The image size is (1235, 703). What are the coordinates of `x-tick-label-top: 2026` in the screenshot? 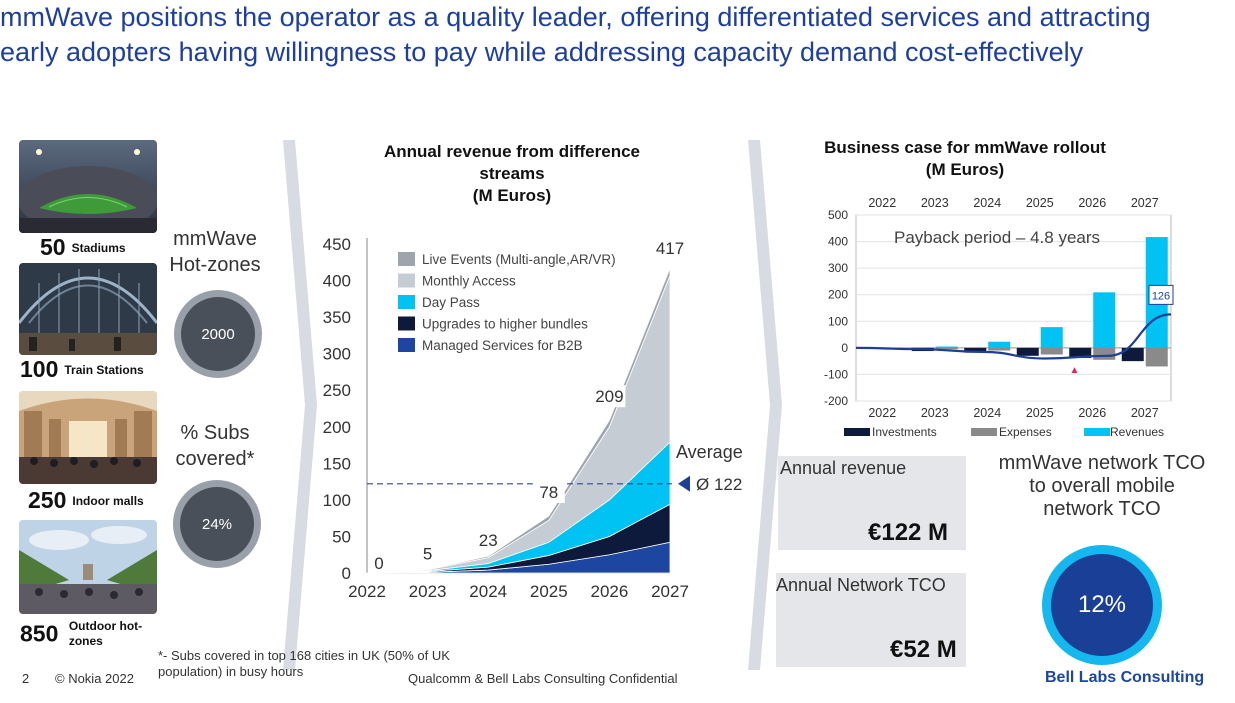 It's located at (1092, 203).